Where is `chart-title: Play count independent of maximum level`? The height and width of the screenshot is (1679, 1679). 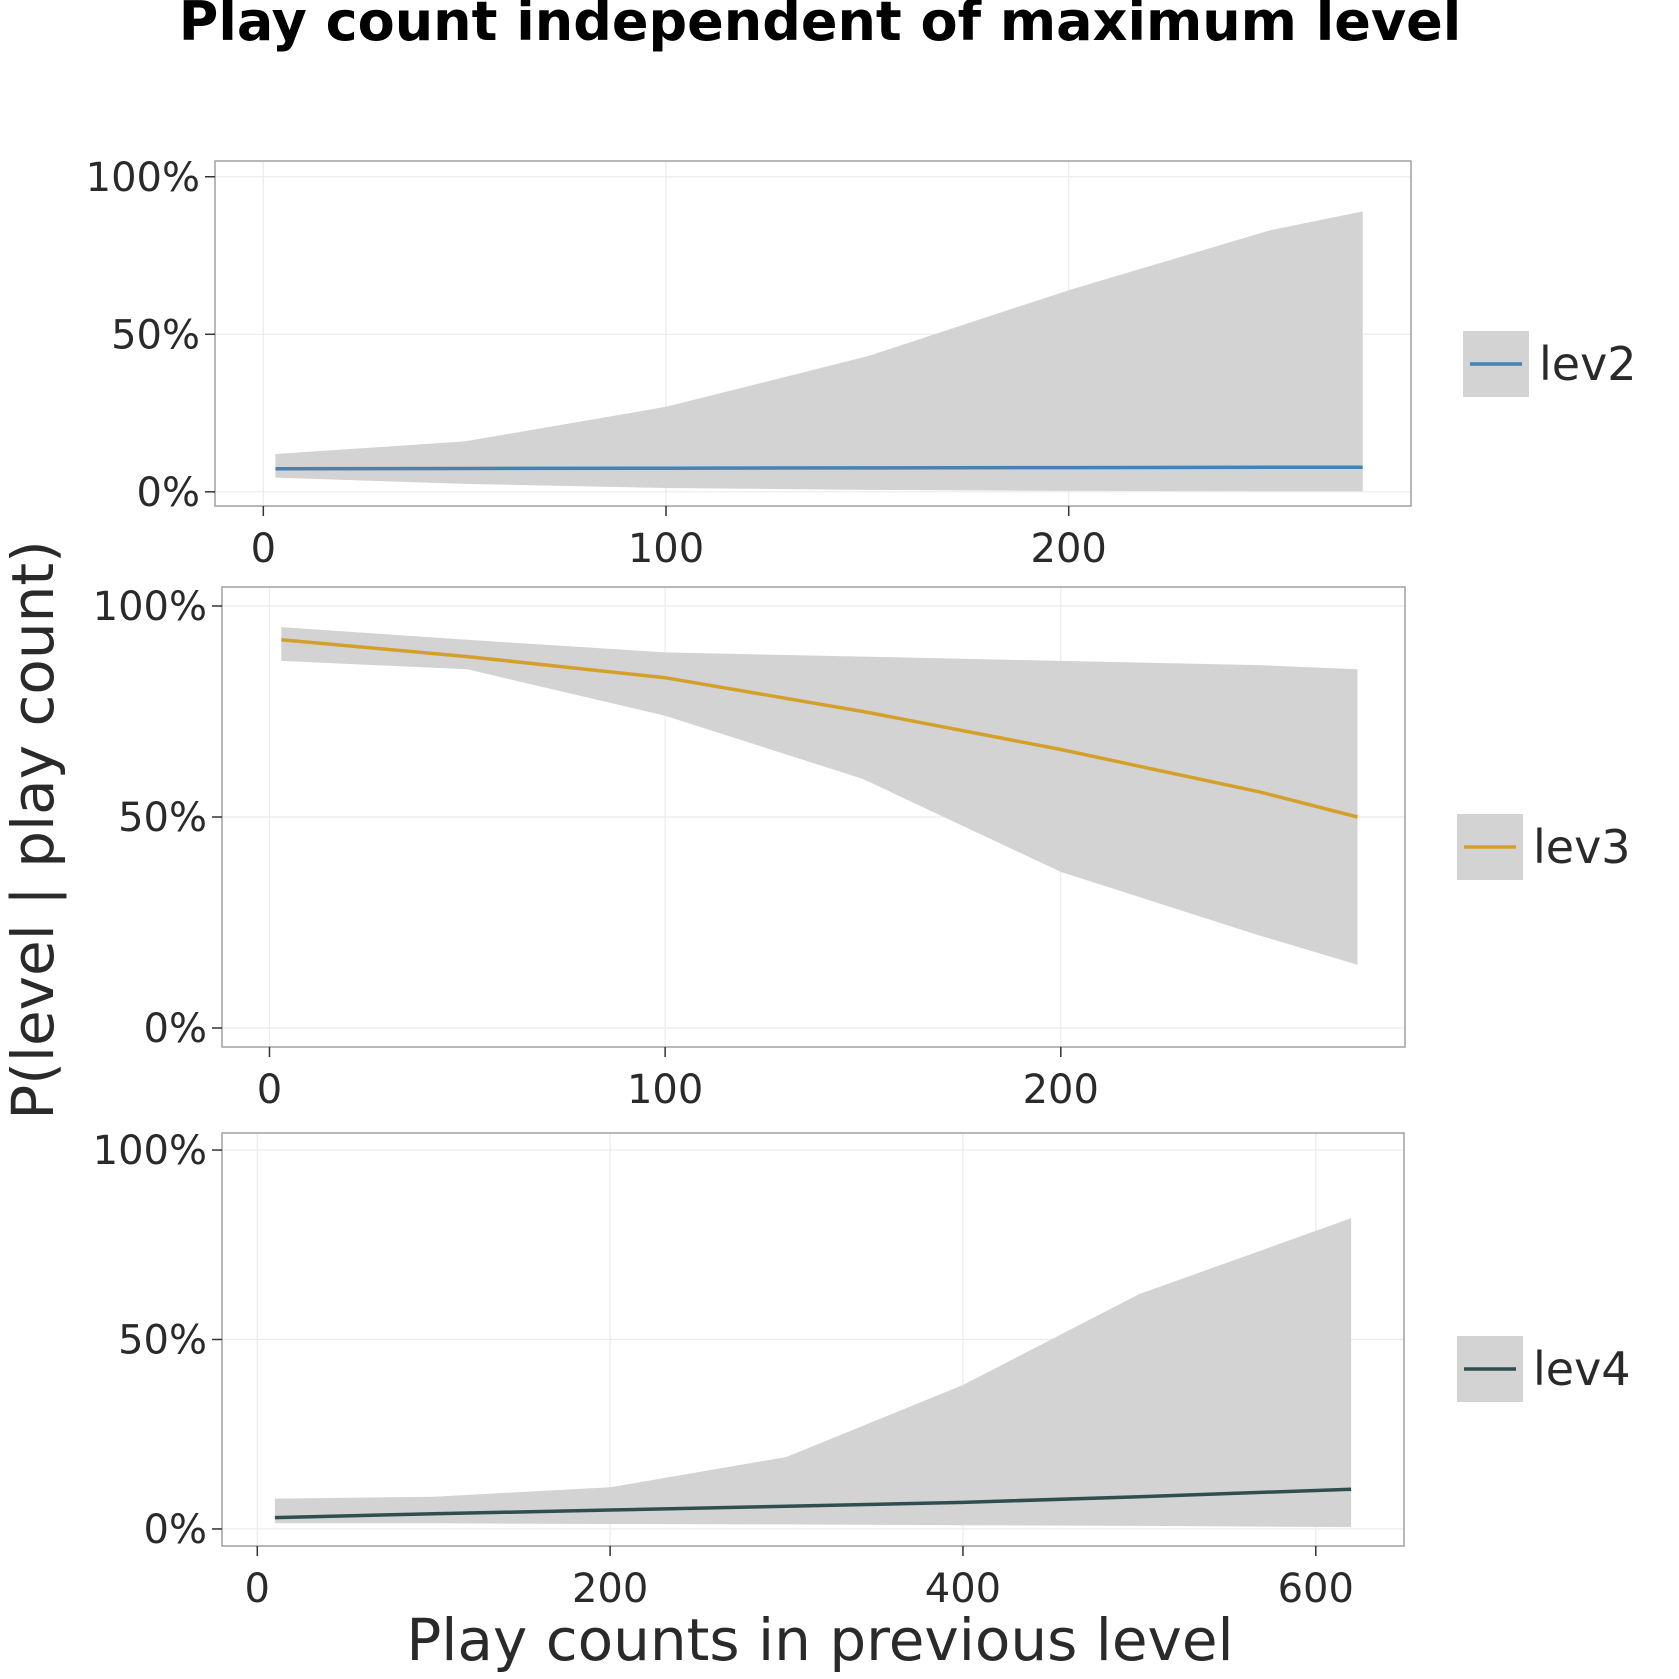 chart-title: Play count independent of maximum level is located at coordinates (820, 26).